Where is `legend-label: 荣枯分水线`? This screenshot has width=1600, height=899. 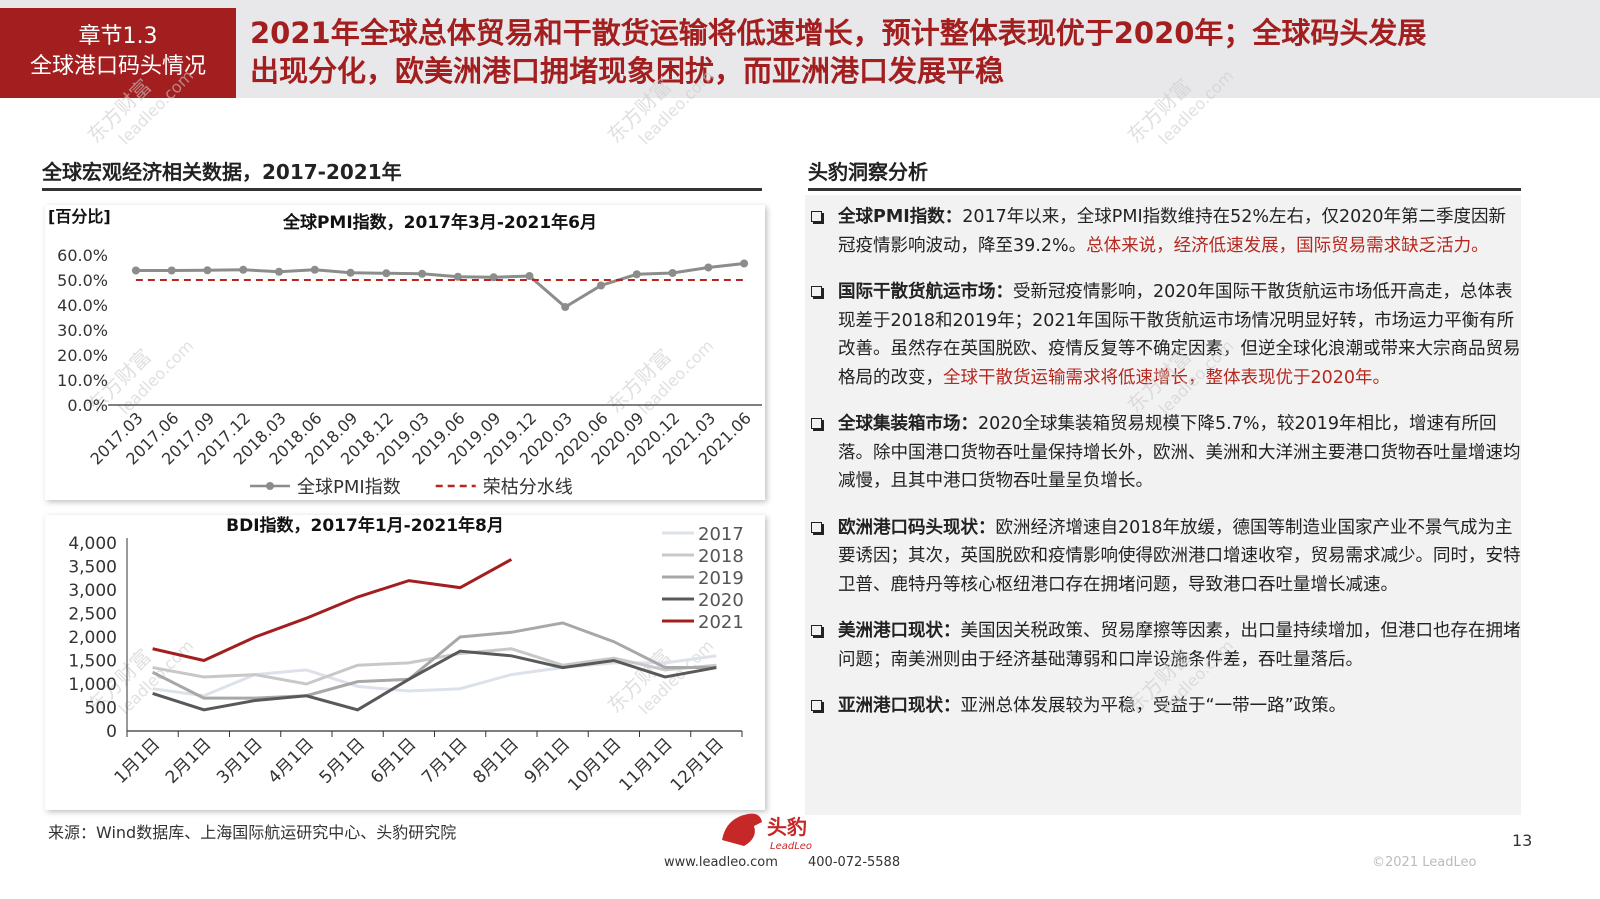
legend-label: 荣枯分水线 is located at coordinates (528, 487).